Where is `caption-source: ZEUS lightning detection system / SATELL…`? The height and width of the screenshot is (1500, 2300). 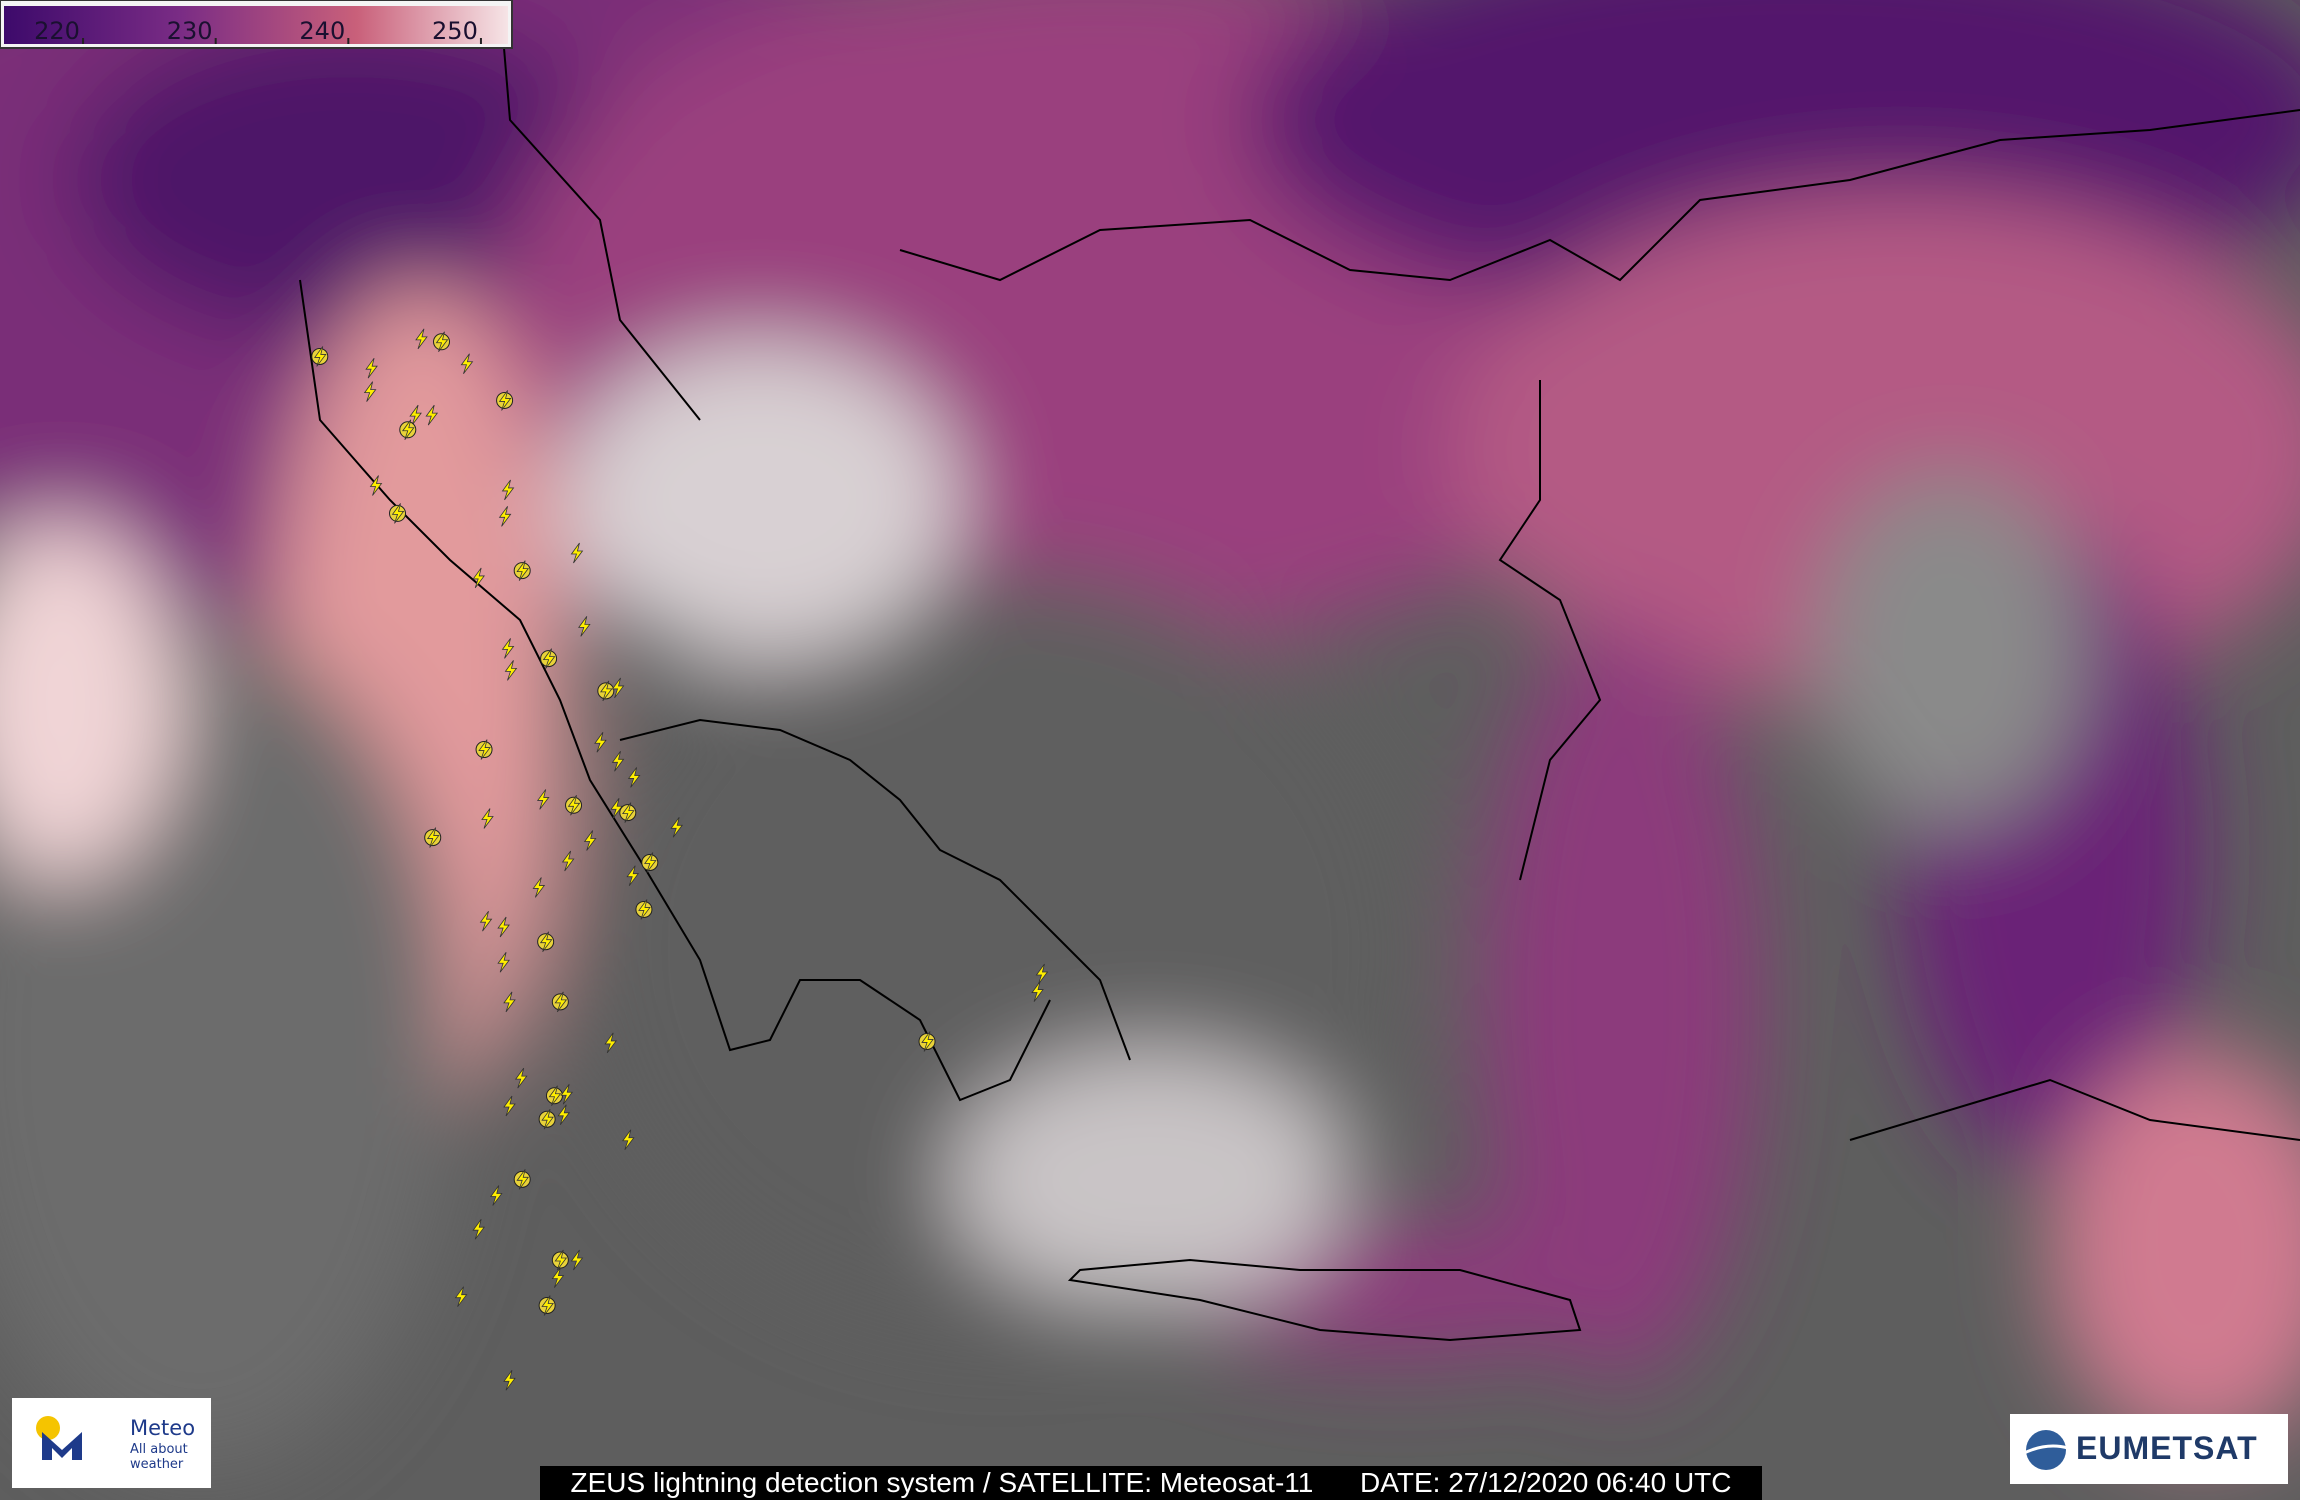 caption-source: ZEUS lightning detection system / SATELL… is located at coordinates (942, 1482).